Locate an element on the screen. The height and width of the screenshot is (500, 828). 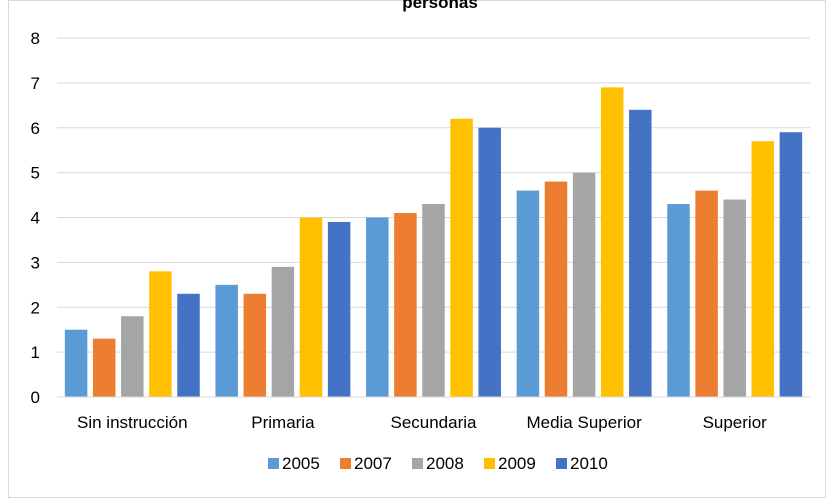
y-tick-label: 4 is located at coordinates (35, 218).